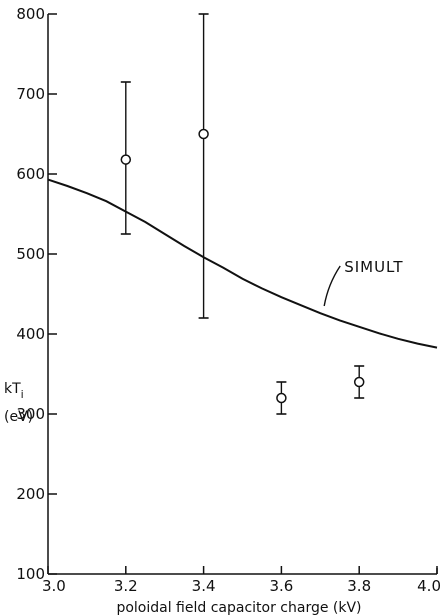  I want to click on annotation-label: SIMULT, so click(373, 267).